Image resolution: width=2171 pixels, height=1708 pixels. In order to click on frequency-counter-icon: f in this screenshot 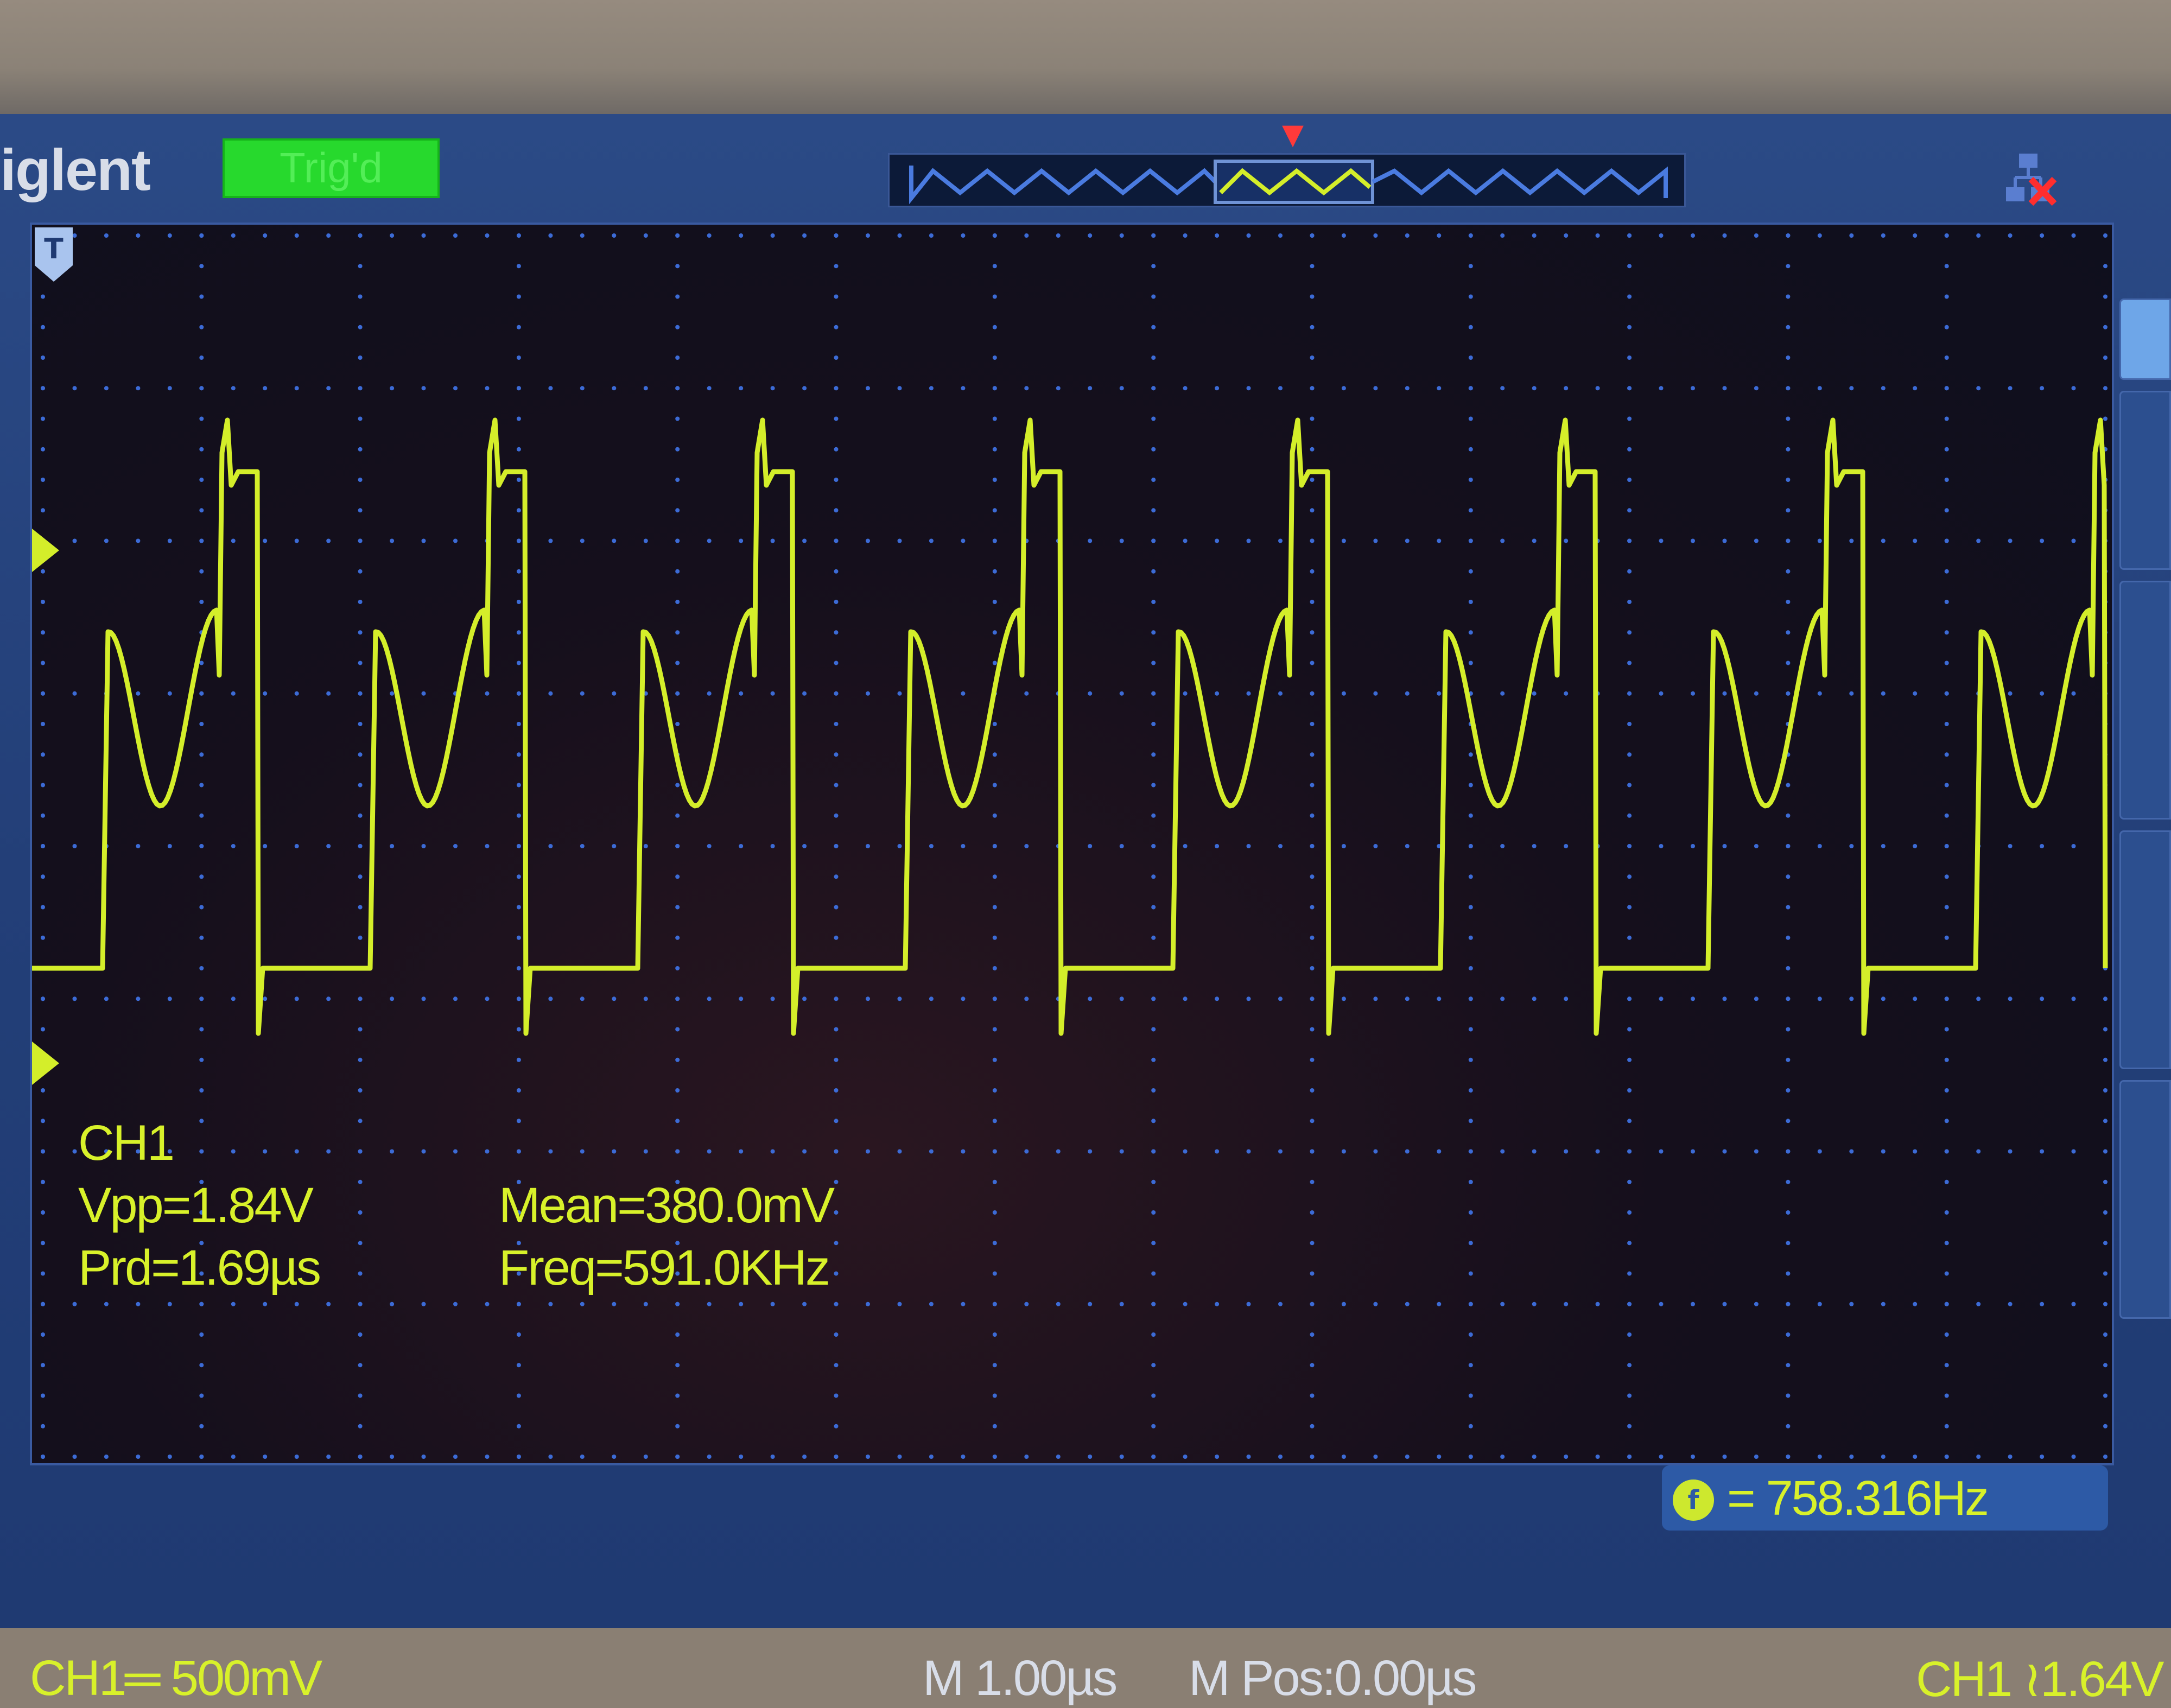, I will do `click(1693, 1500)`.